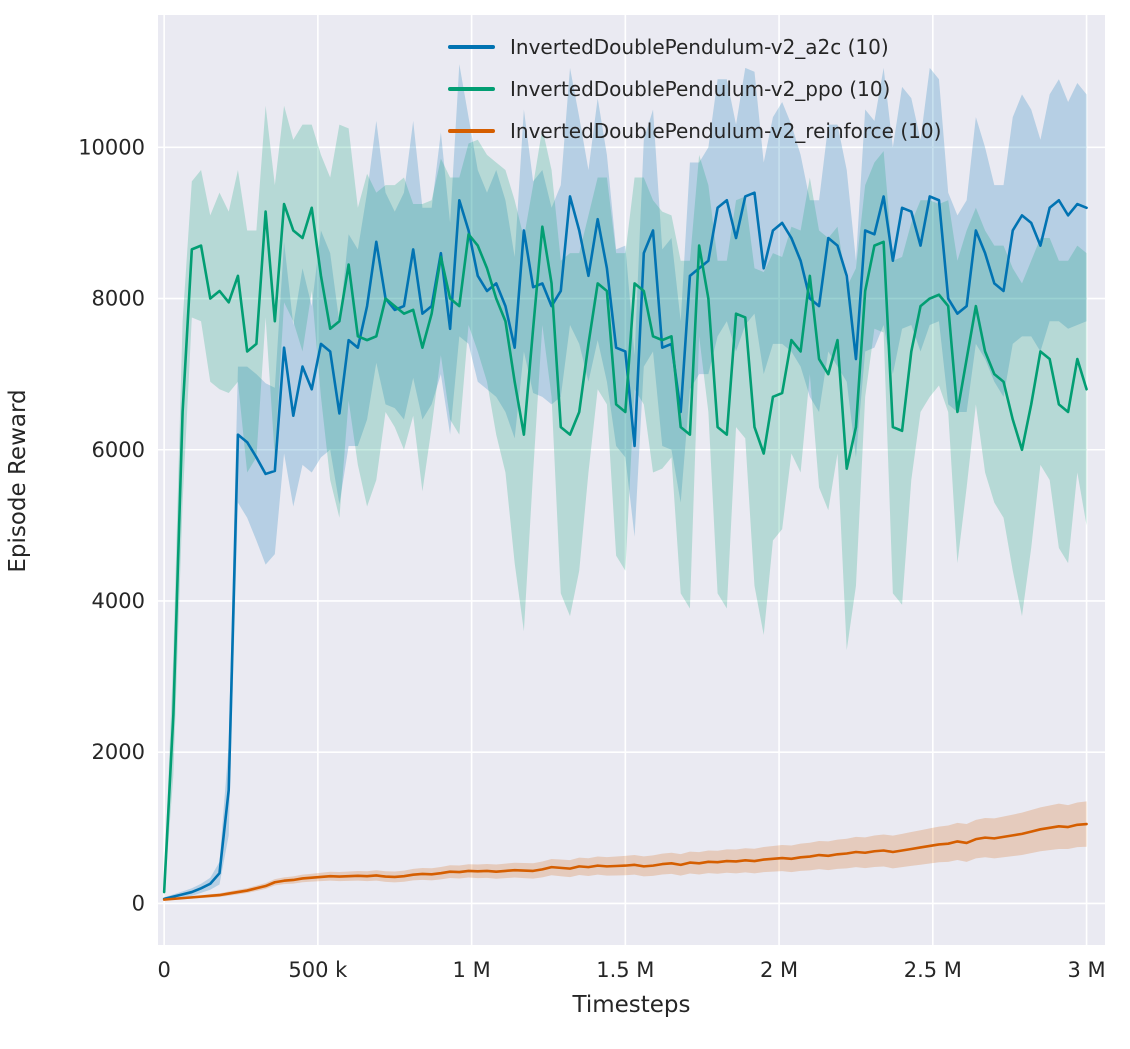 The image size is (1130, 1049). I want to click on x-tick-label: 1.5 M, so click(625, 970).